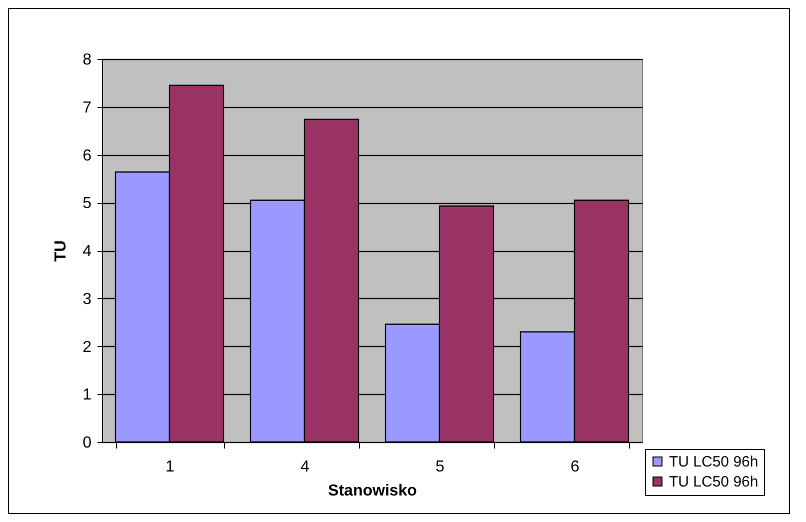 The height and width of the screenshot is (522, 806). I want to click on y-tick-label: 3, so click(87, 299).